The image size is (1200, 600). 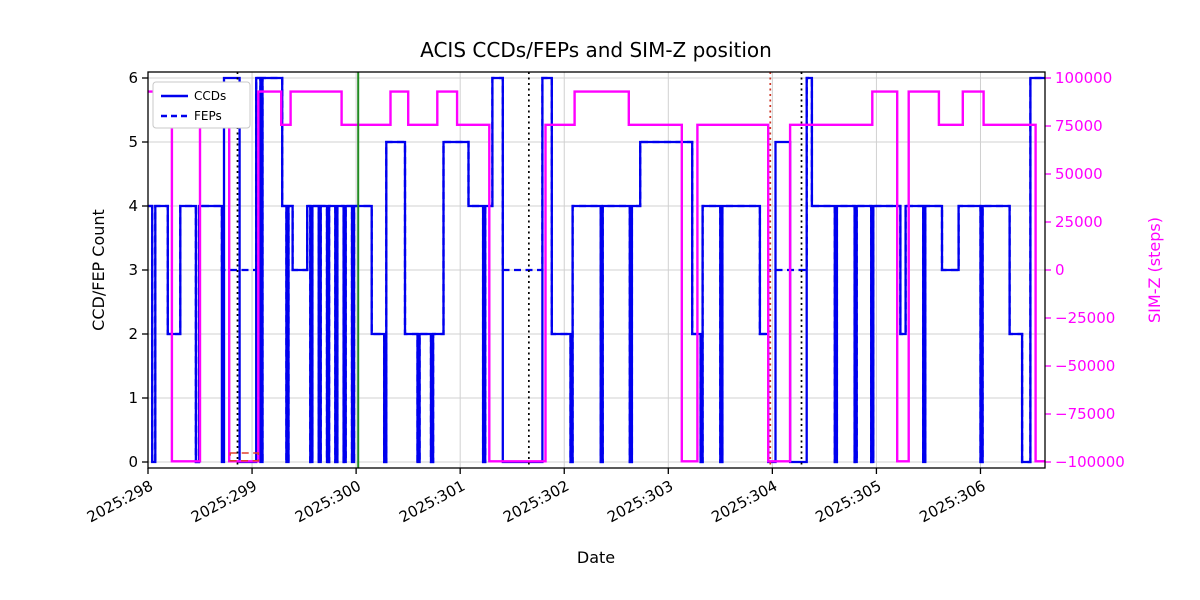 What do you see at coordinates (1083, 78) in the screenshot?
I see `y-tick-label-right: 100000` at bounding box center [1083, 78].